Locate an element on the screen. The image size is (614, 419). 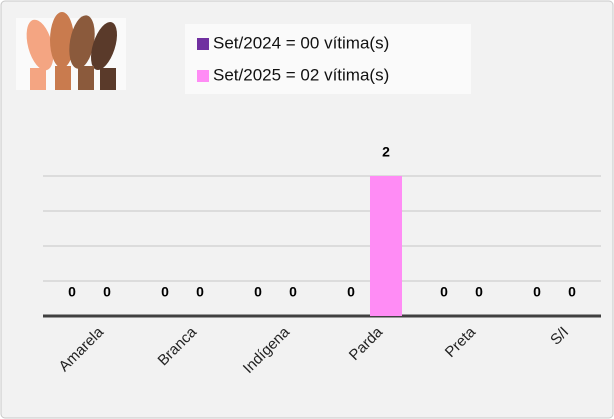
legend-box is located at coordinates (328, 59).